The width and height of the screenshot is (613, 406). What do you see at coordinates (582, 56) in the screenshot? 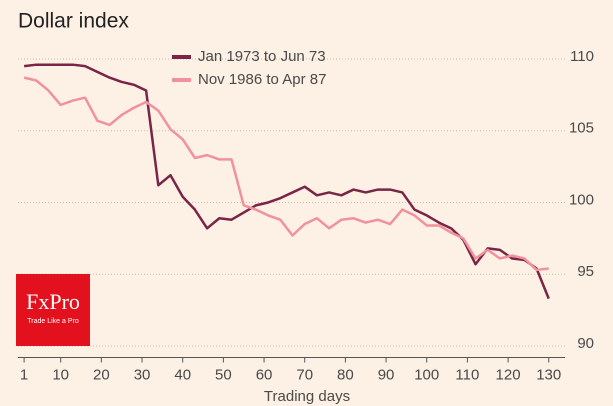
I see `y-tick-label: 110` at bounding box center [582, 56].